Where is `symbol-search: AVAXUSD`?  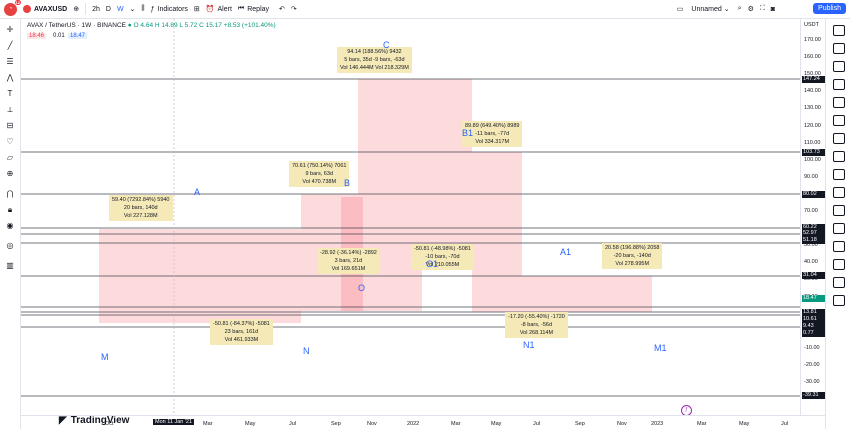
symbol-search: AVAXUSD is located at coordinates (45, 9).